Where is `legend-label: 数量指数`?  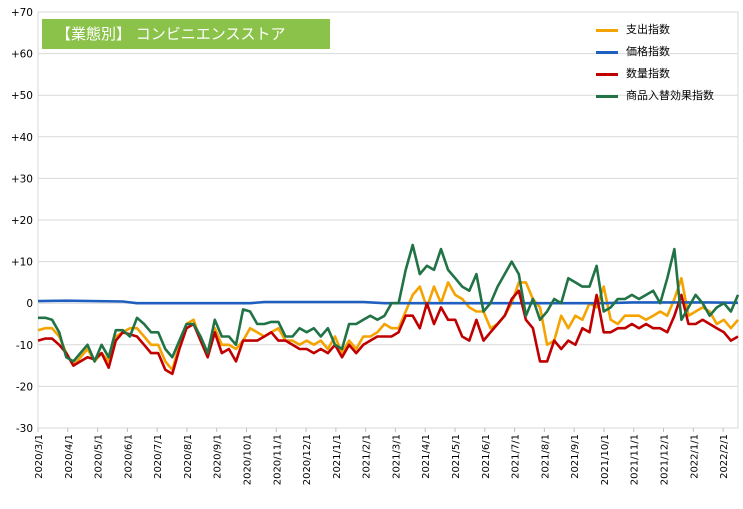 legend-label: 数量指数 is located at coordinates (648, 73).